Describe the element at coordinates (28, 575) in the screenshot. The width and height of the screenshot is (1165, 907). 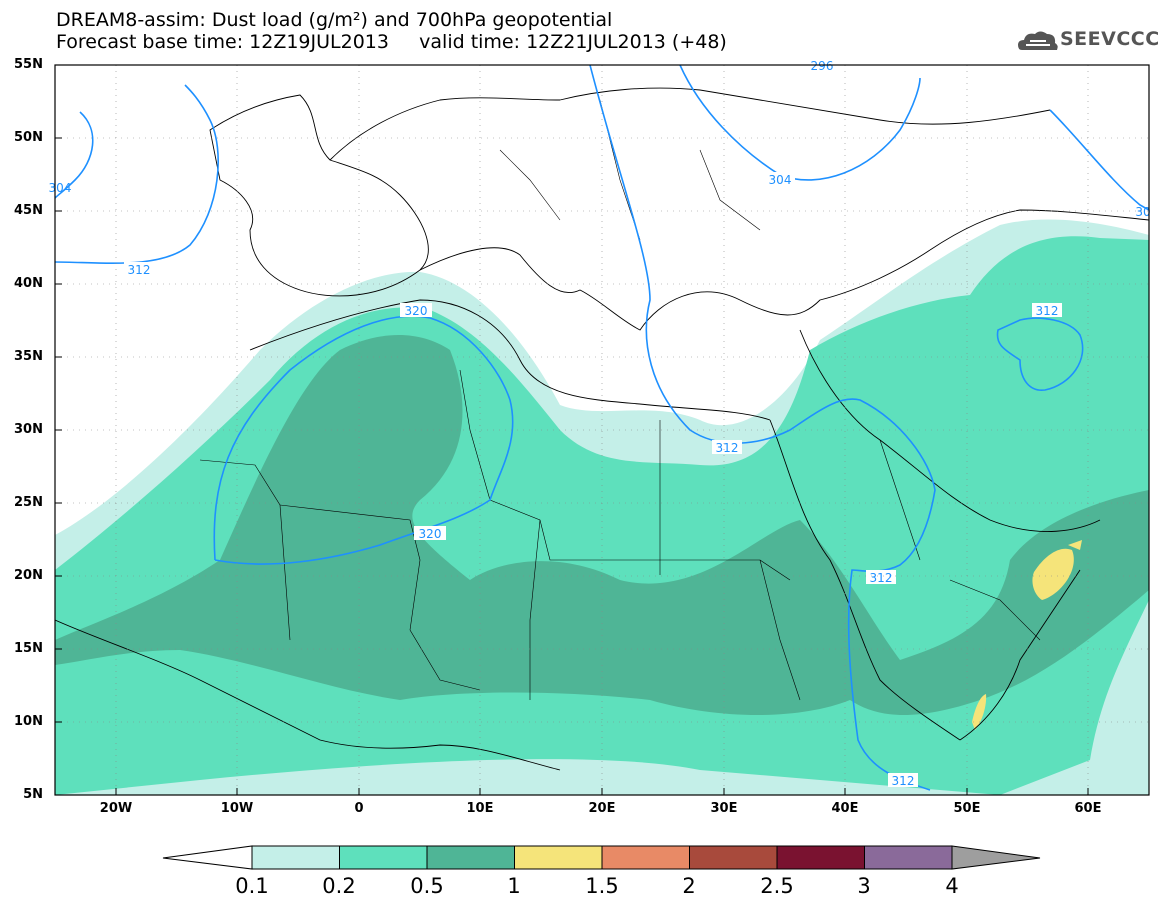
I see `lat-label-20n: 20N` at that location.